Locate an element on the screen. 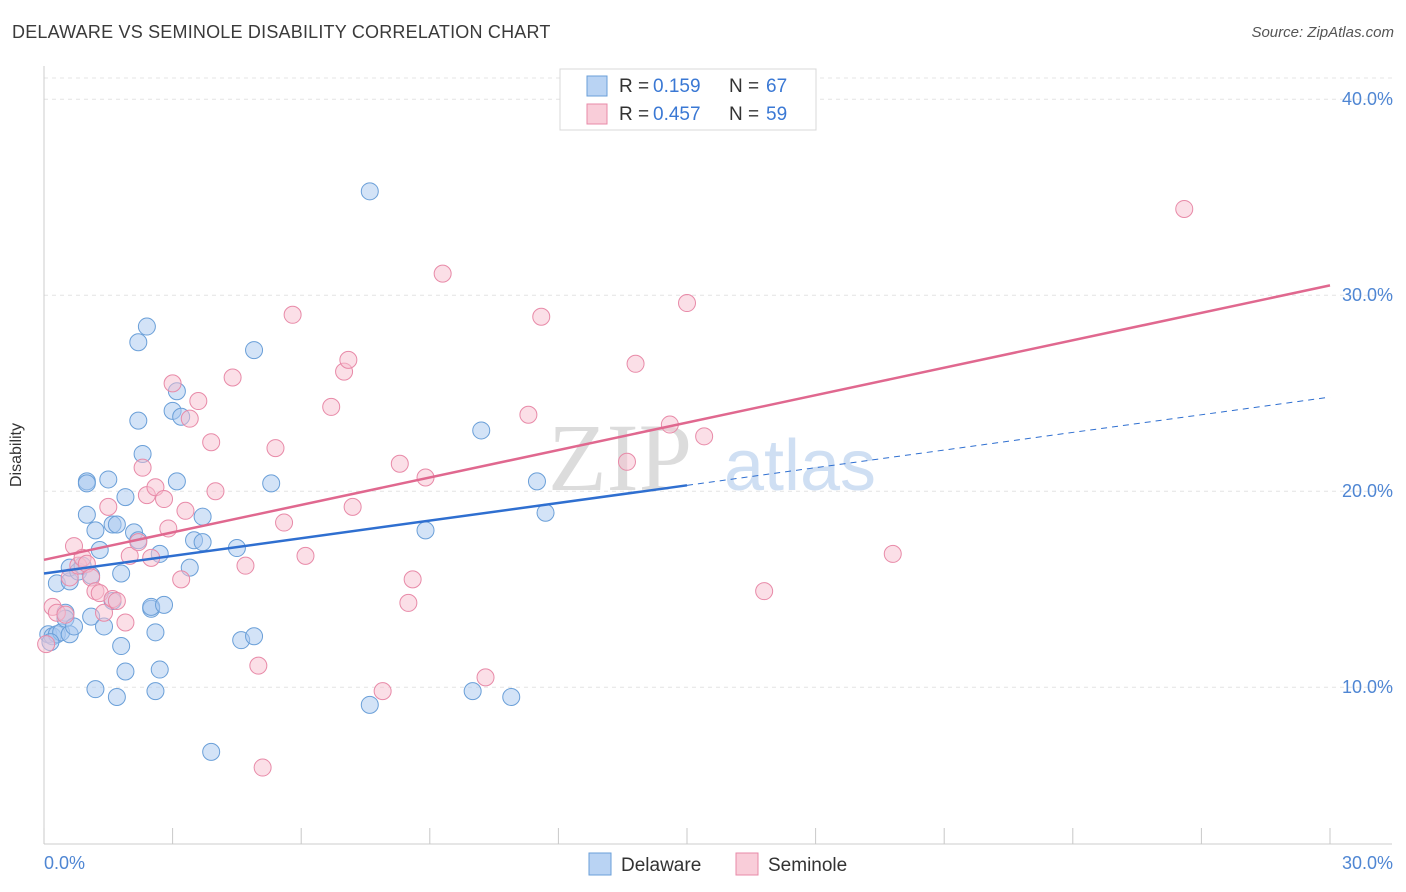 This screenshot has height=892, width=1406. trend-line-delaware is located at coordinates (365, 529).